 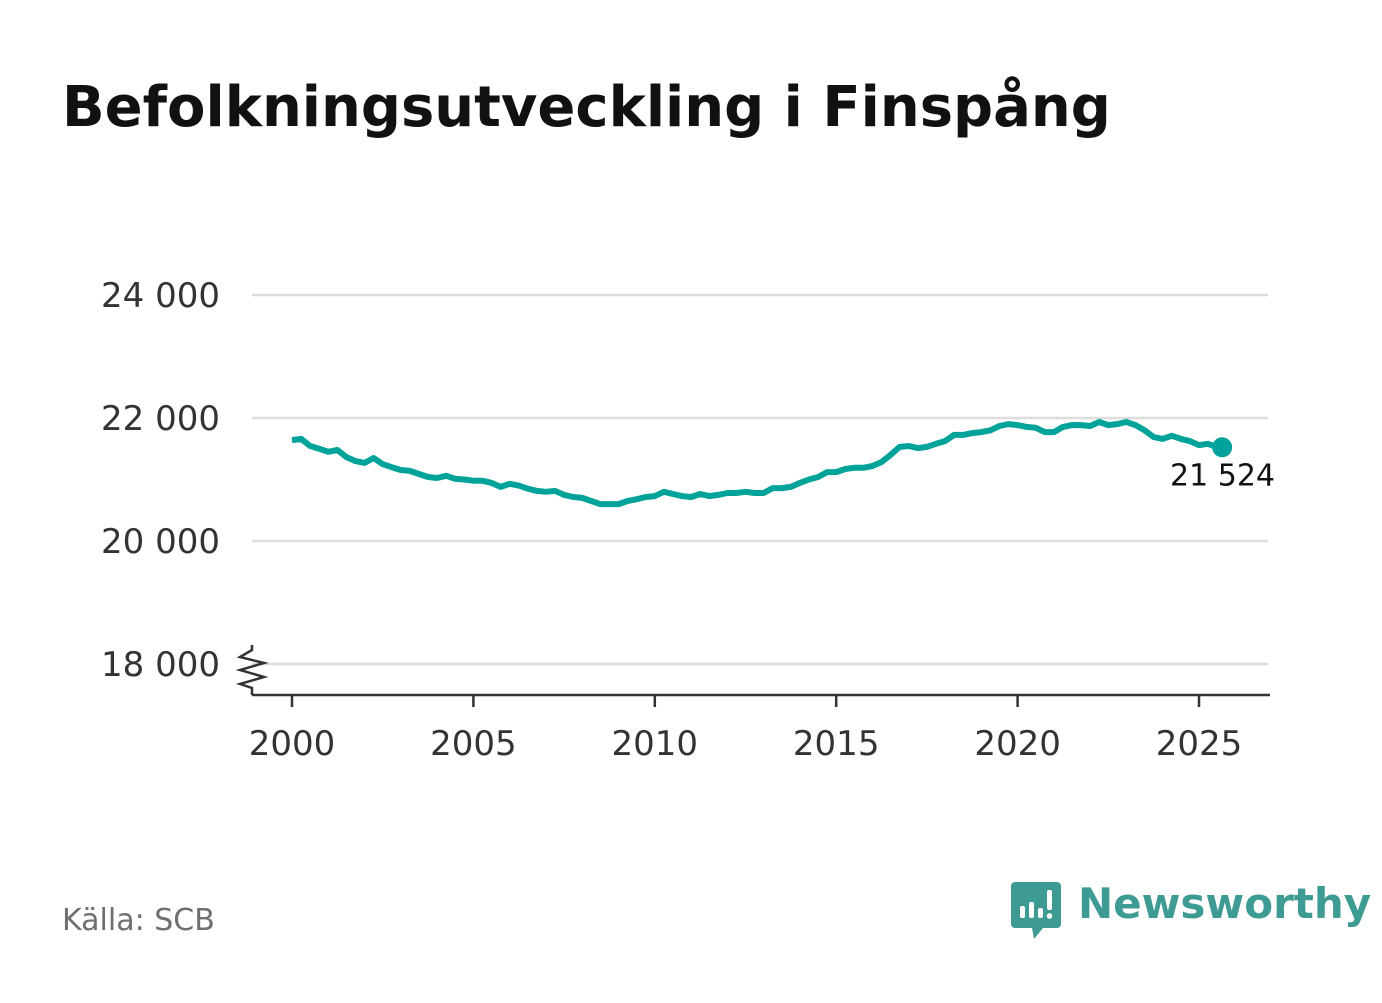 I want to click on x-tick-label: 2020, so click(x=1017, y=744).